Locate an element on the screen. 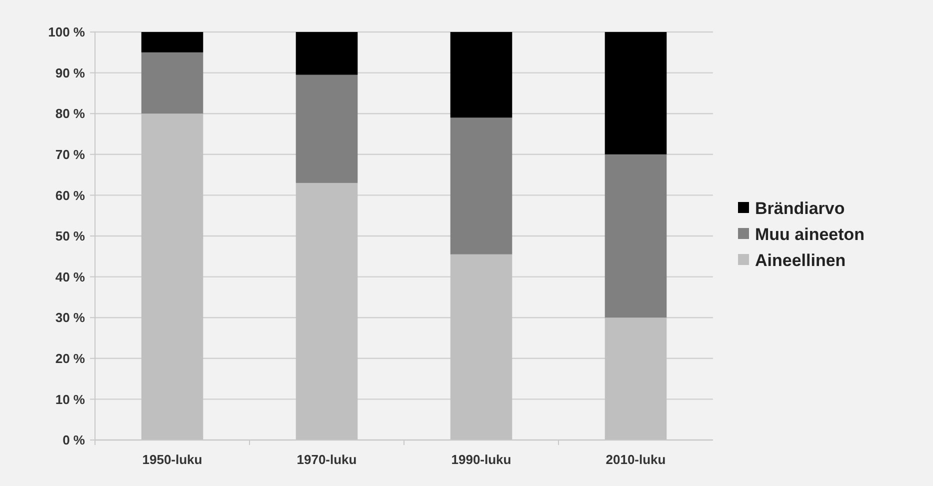 Image resolution: width=933 pixels, height=486 pixels. legend-label: Aineellinen is located at coordinates (800, 260).